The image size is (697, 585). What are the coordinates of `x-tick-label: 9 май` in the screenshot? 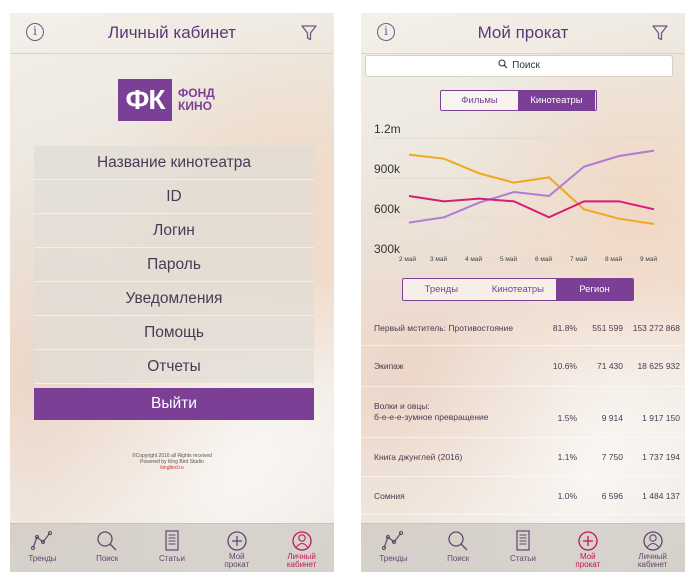 It's located at (649, 259).